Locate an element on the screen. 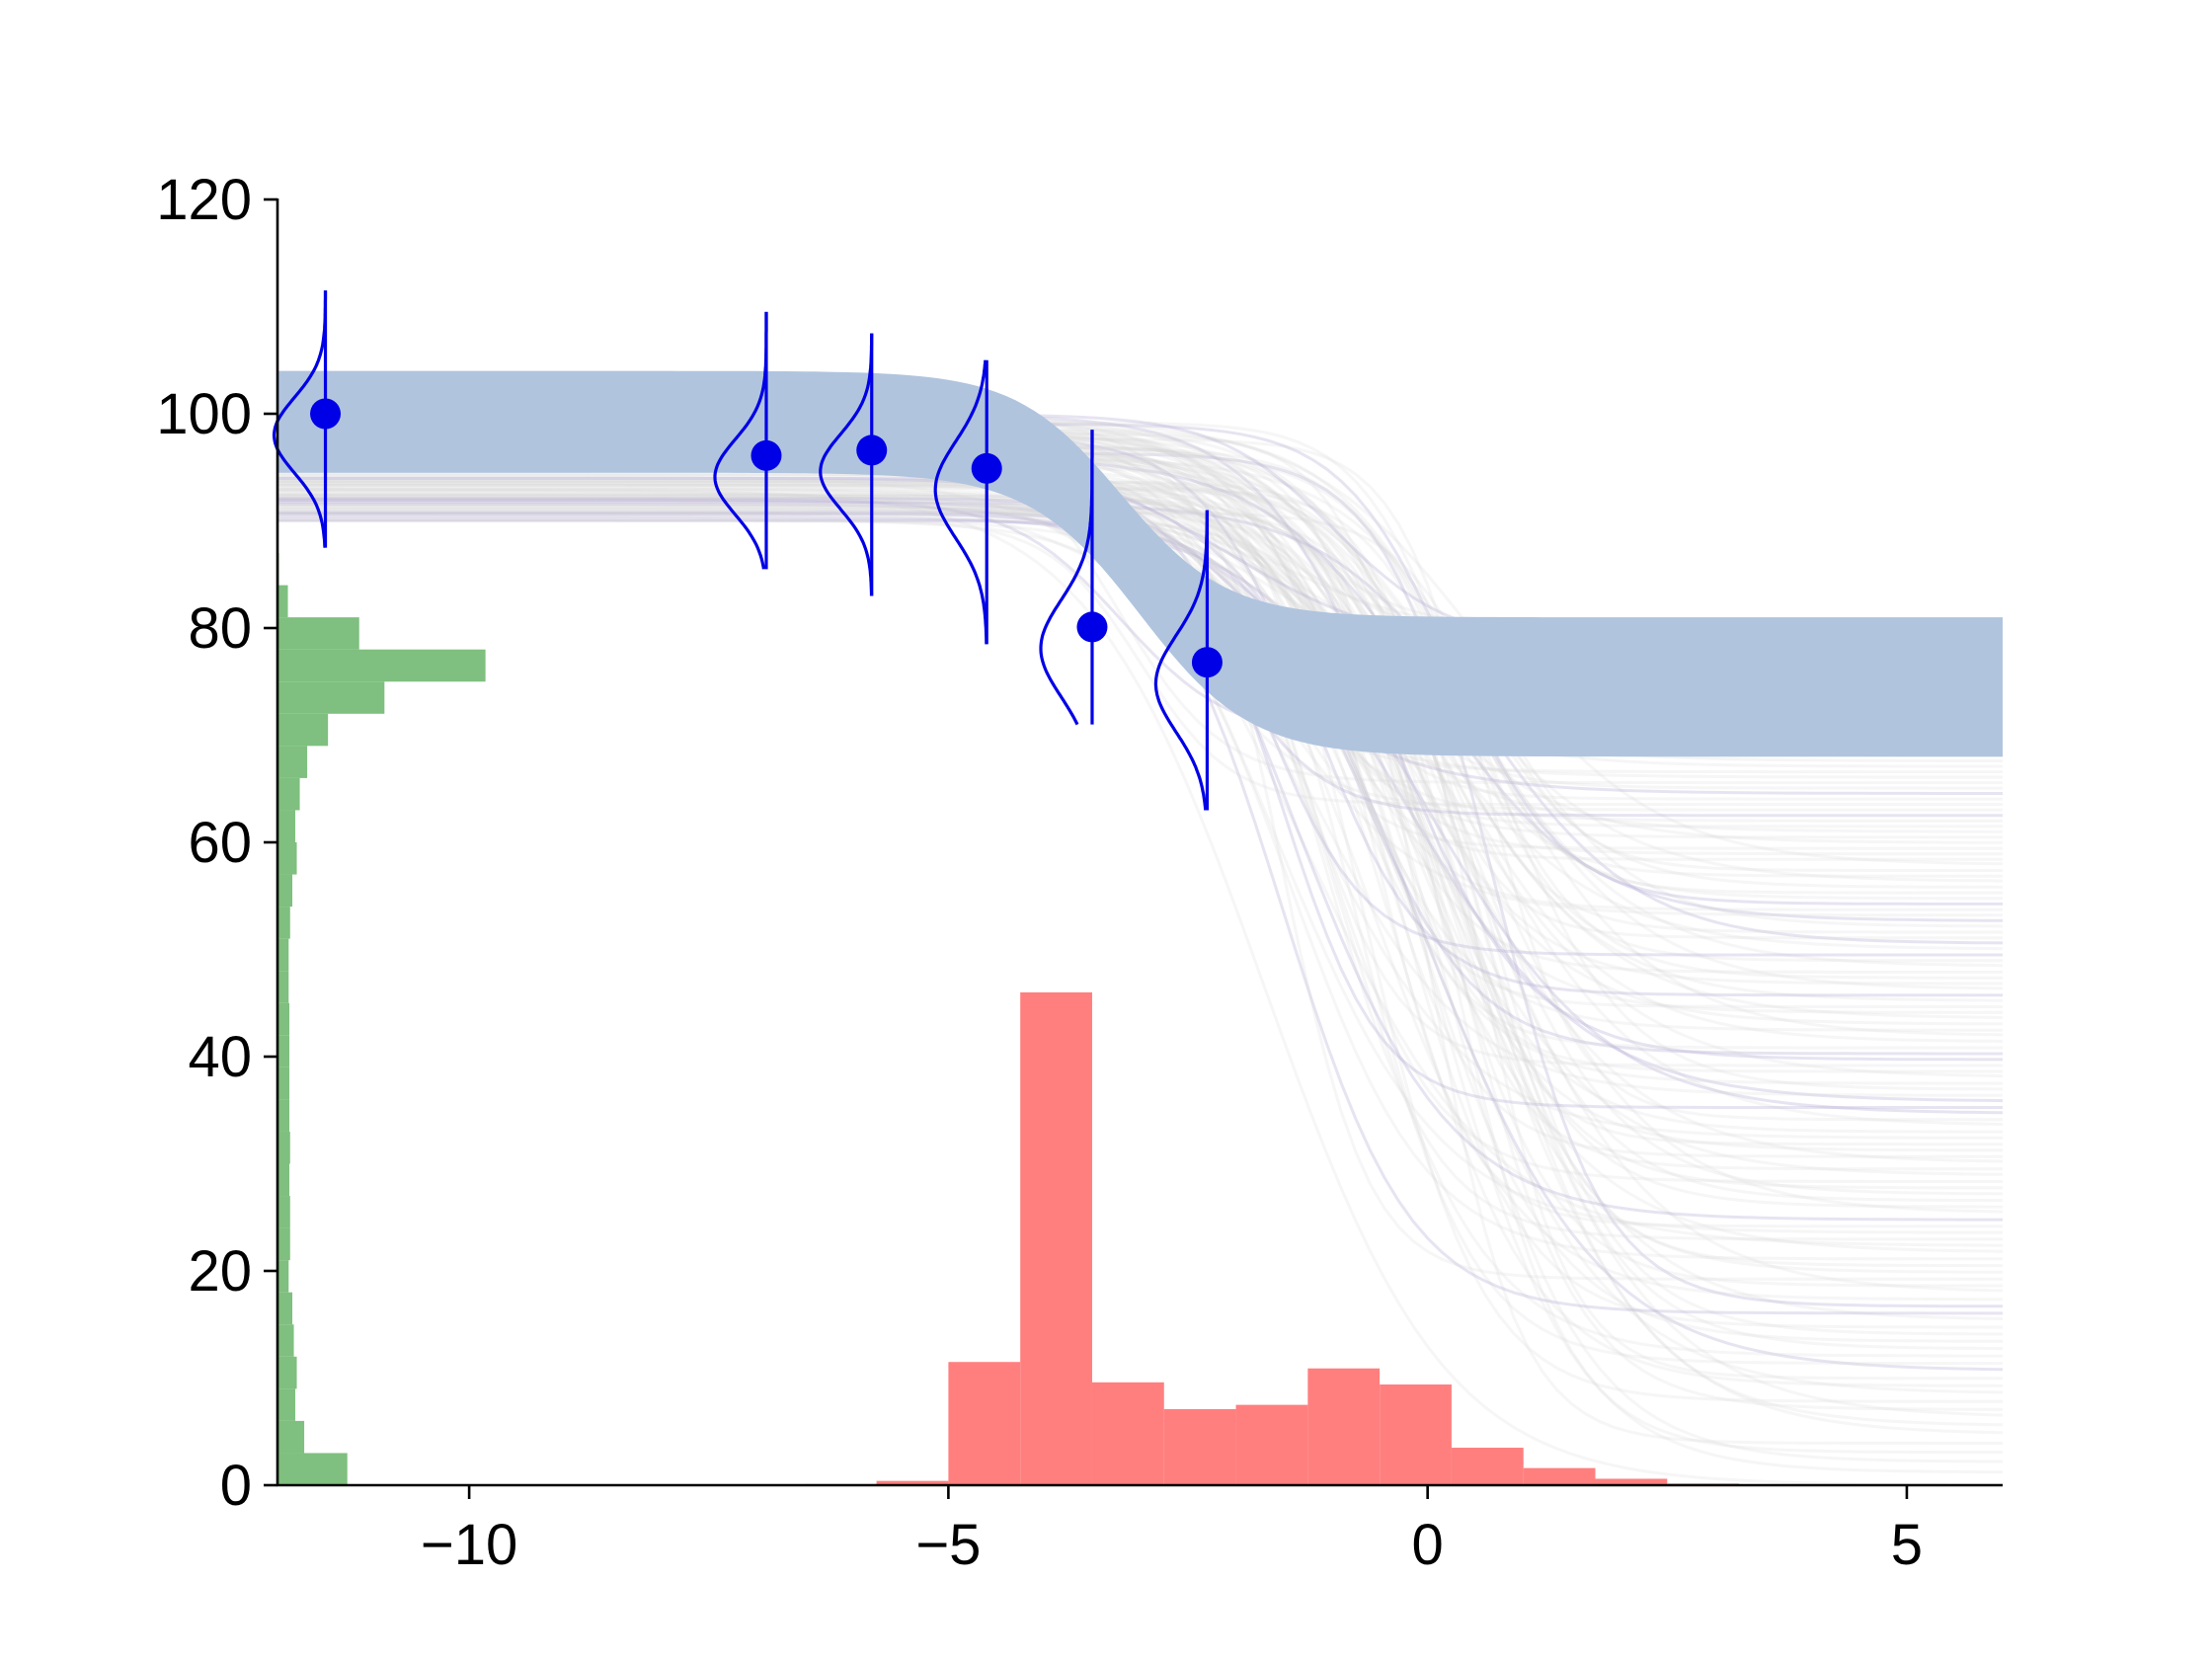 This screenshot has width=2212, height=1659. y-tick-label: 80 is located at coordinates (220, 629).